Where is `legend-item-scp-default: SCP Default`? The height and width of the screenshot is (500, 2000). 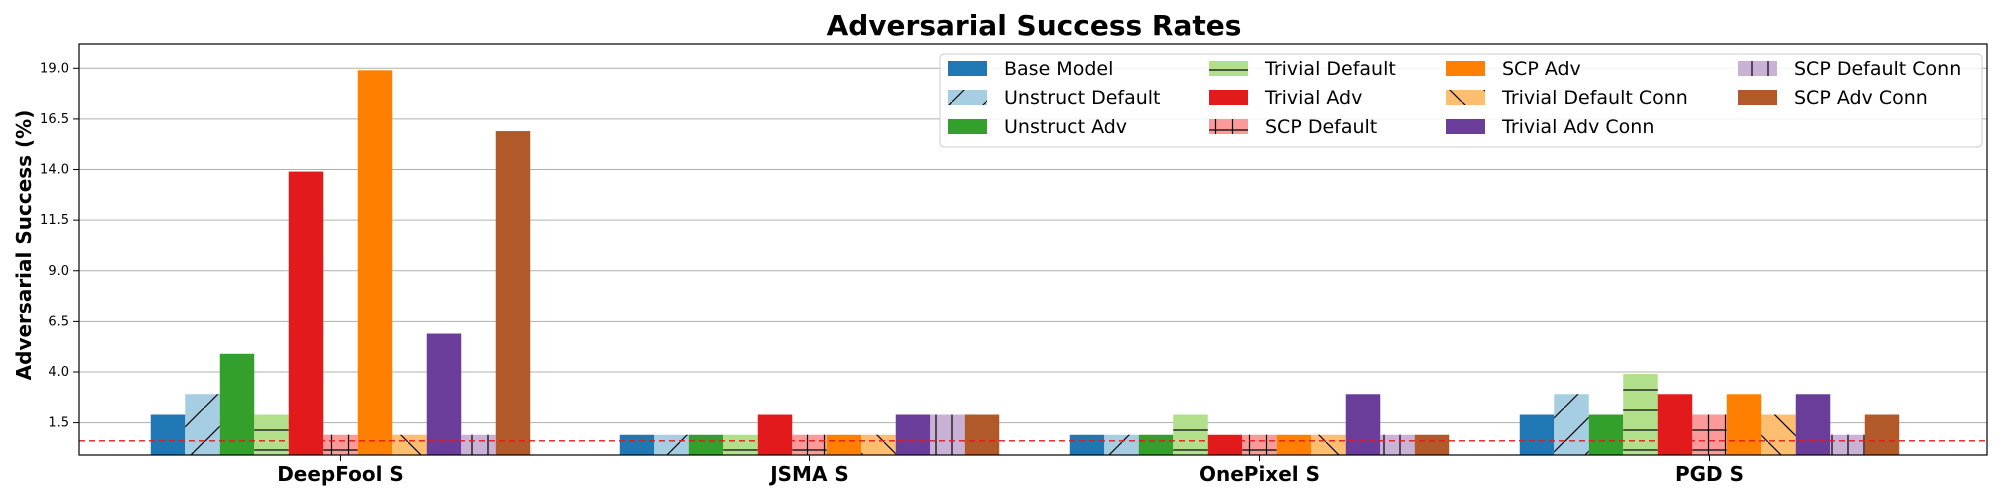
legend-item-scp-default: SCP Default is located at coordinates (1293, 127).